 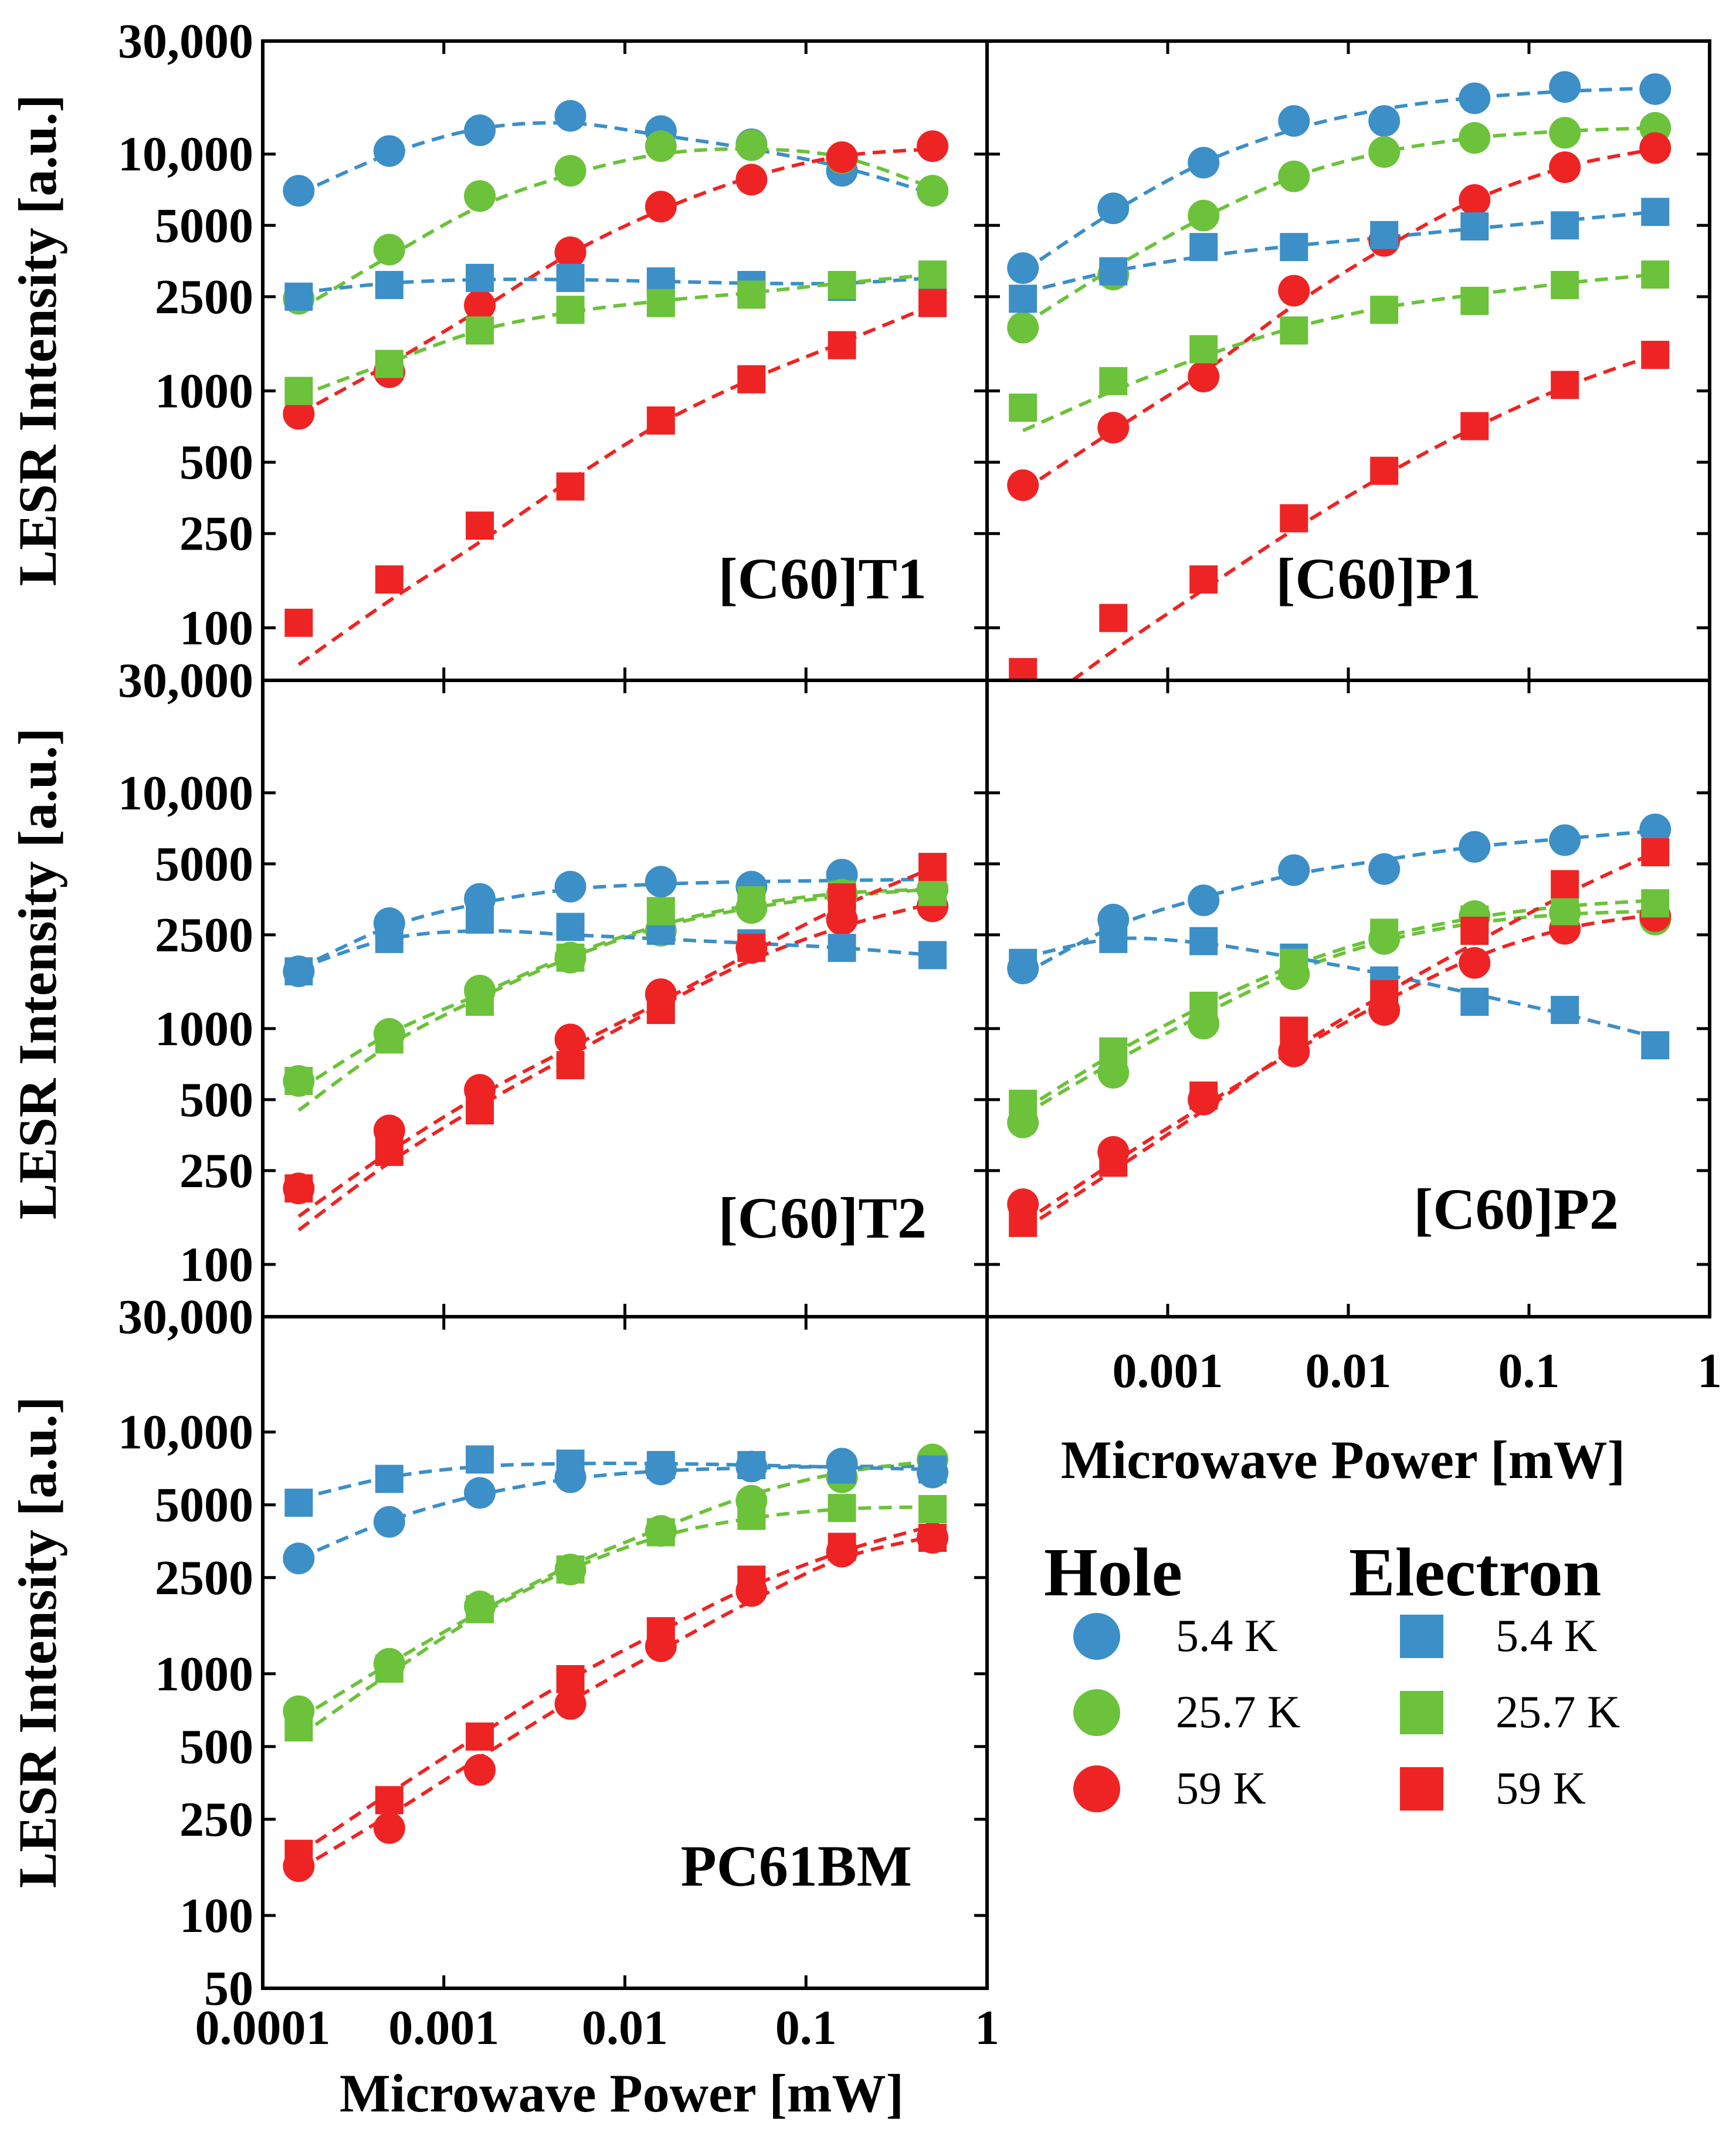 I want to click on frame-bottom-panel, so click(x=625, y=1652).